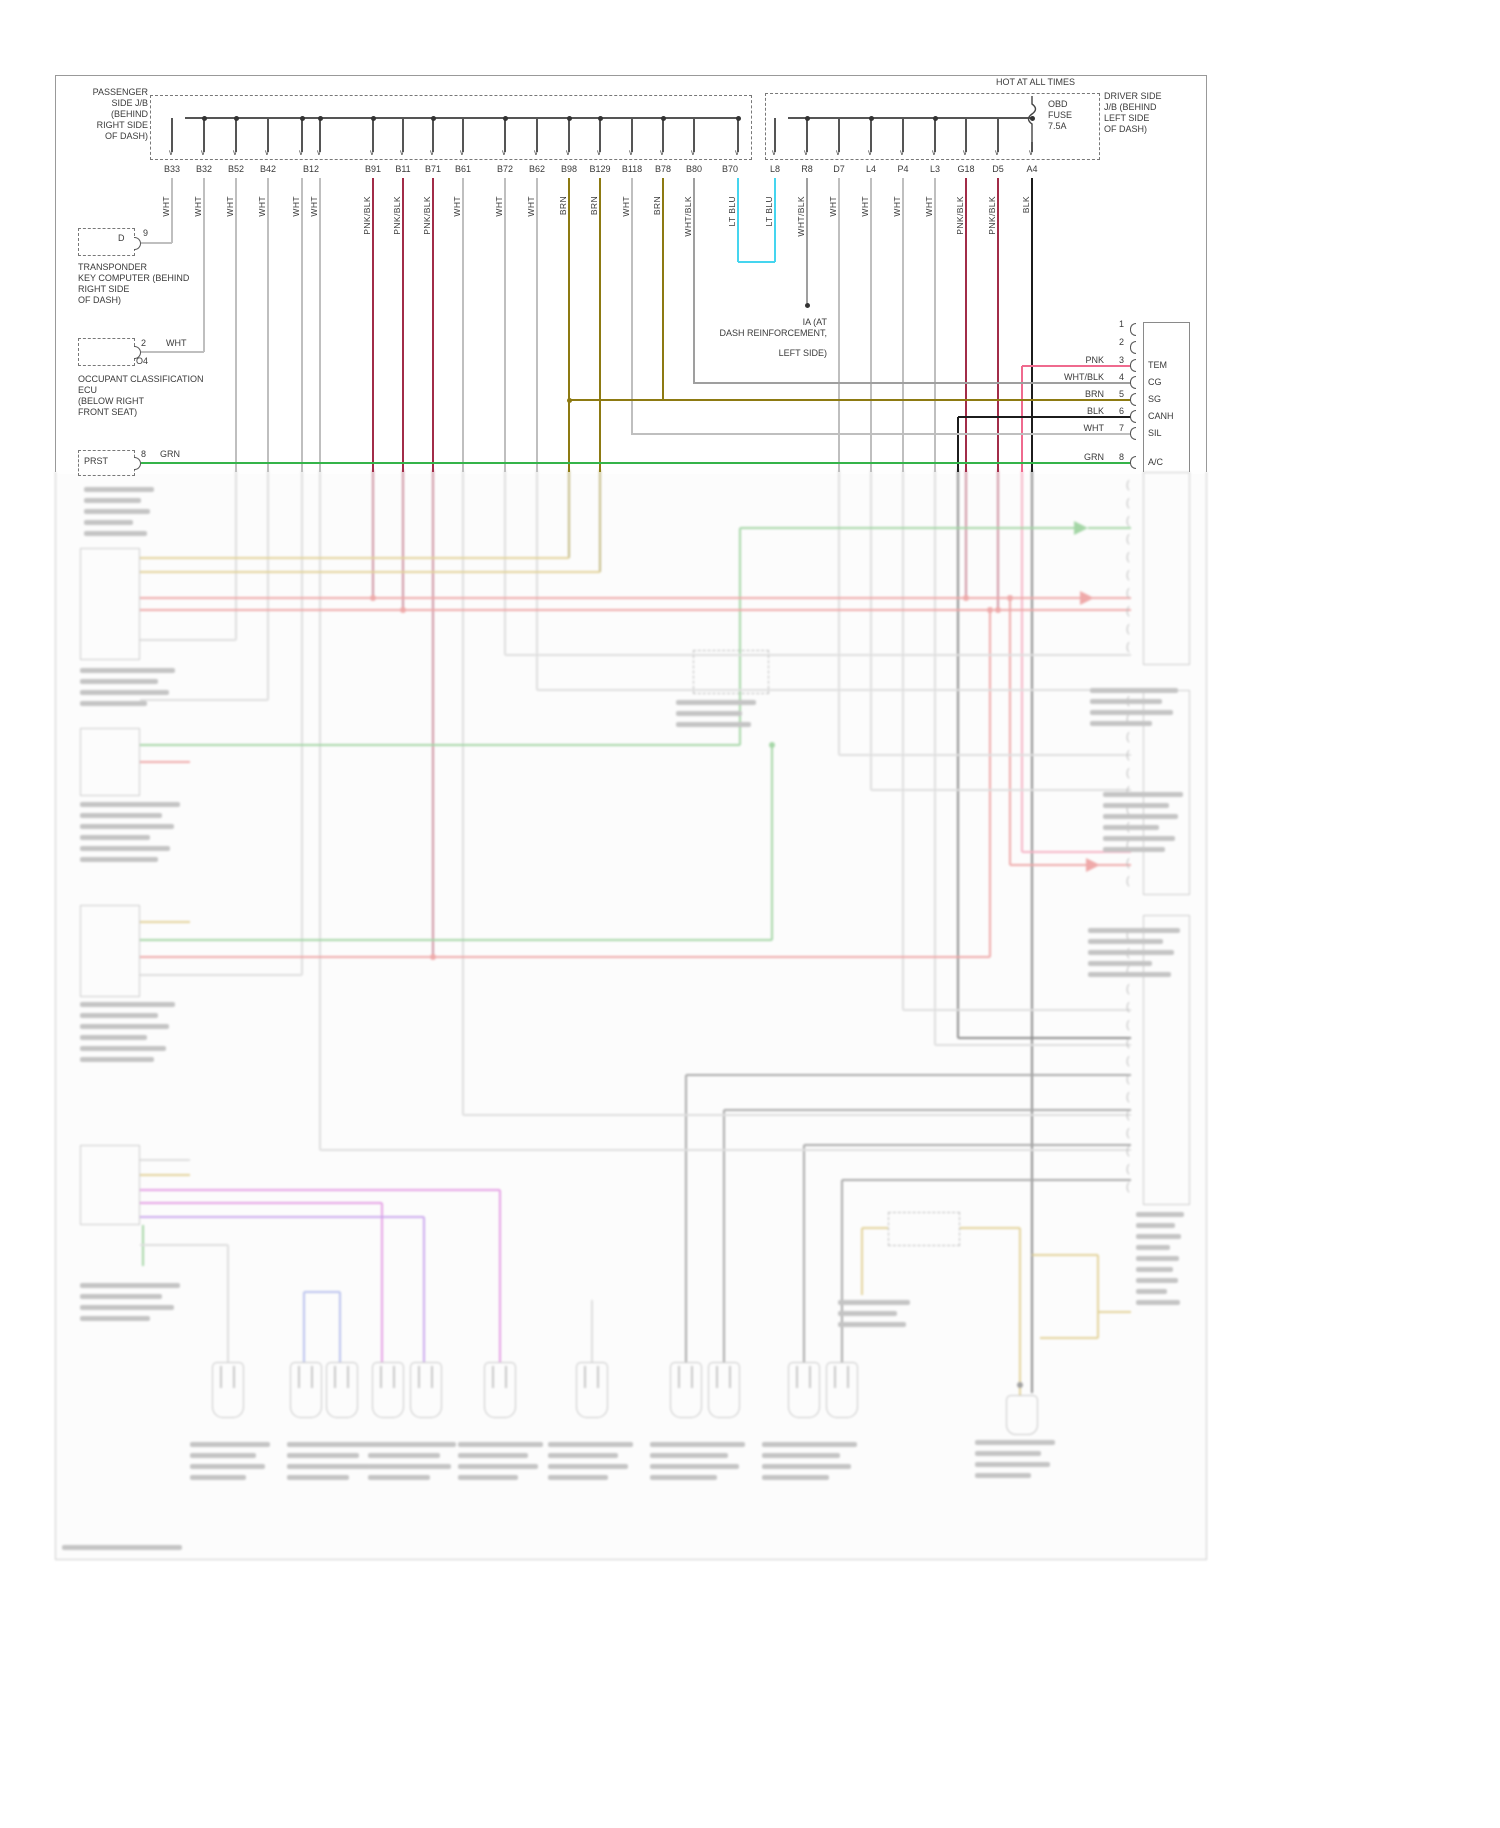 This screenshot has height=1828, width=1500. I want to click on fuse-rating: 7.5A, so click(1057, 126).